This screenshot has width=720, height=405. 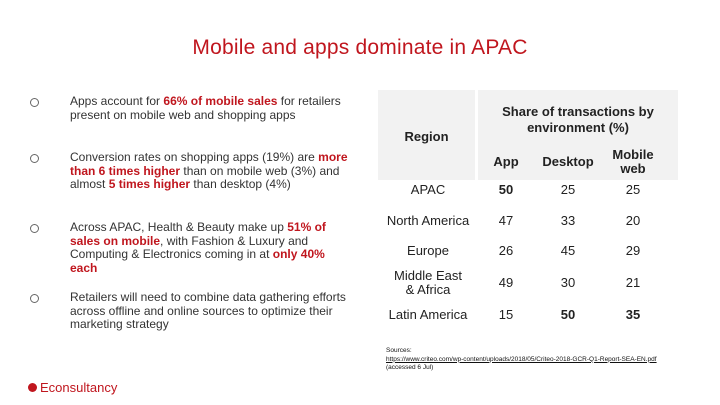 I want to click on column-header-mobile-web: Mobile web, so click(x=633, y=161).